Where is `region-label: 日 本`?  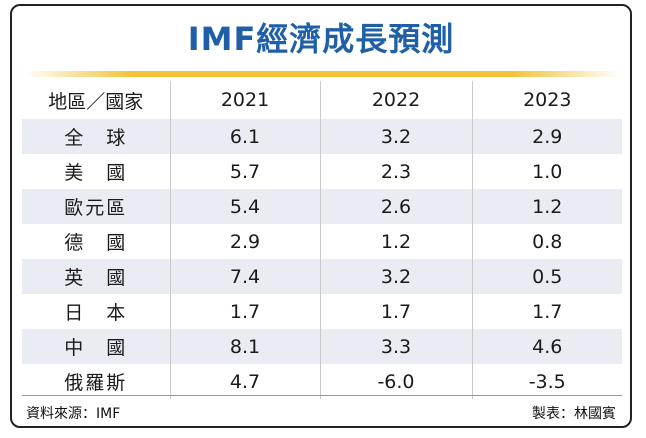
region-label: 日 本 is located at coordinates (96, 313).